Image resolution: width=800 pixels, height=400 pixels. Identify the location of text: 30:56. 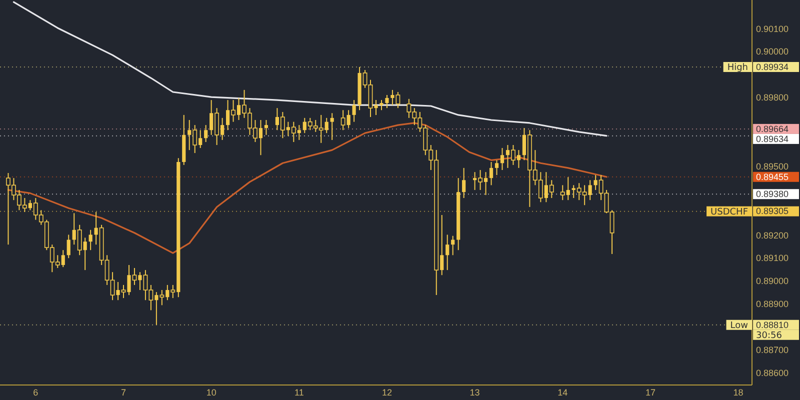
(769, 336).